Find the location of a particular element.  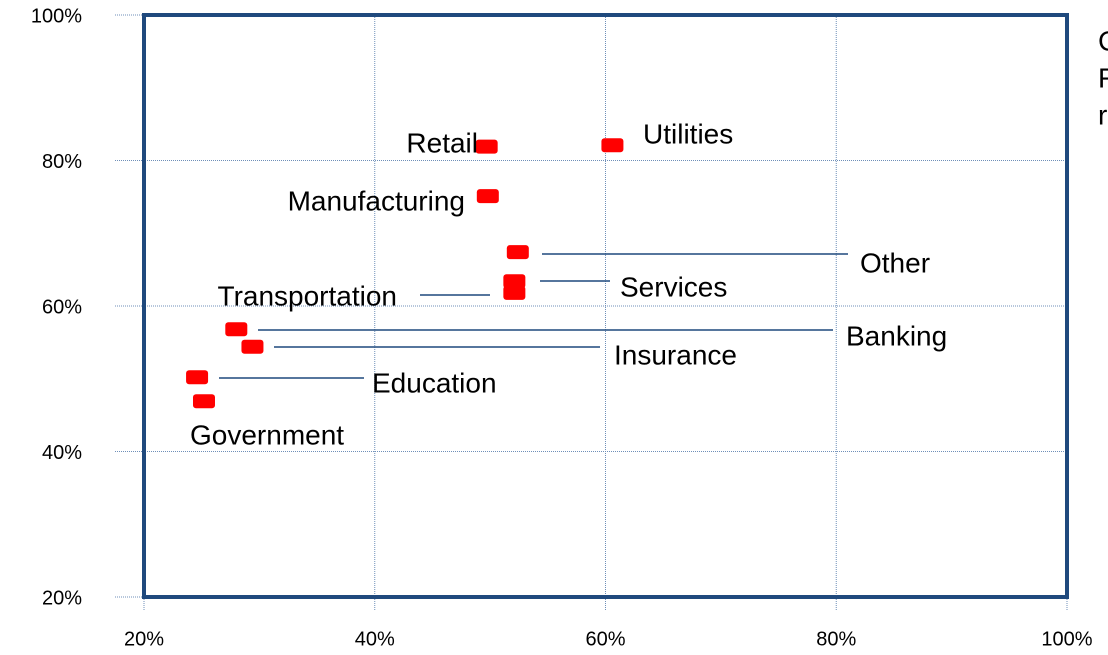

x-tick-label: 80% is located at coordinates (836, 639).